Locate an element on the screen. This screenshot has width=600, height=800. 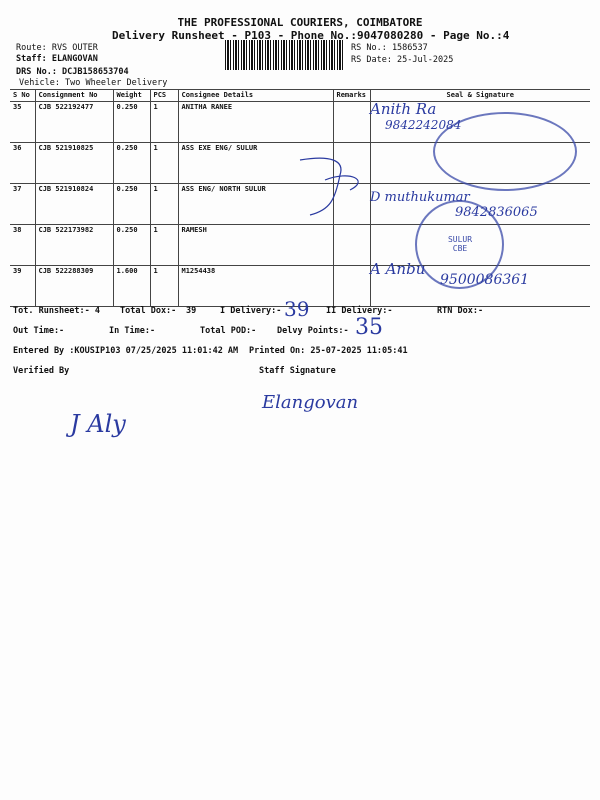
table-row: 35 CJB 522192477 0.250 1 ANITHA RANEE is located at coordinates (300, 122).